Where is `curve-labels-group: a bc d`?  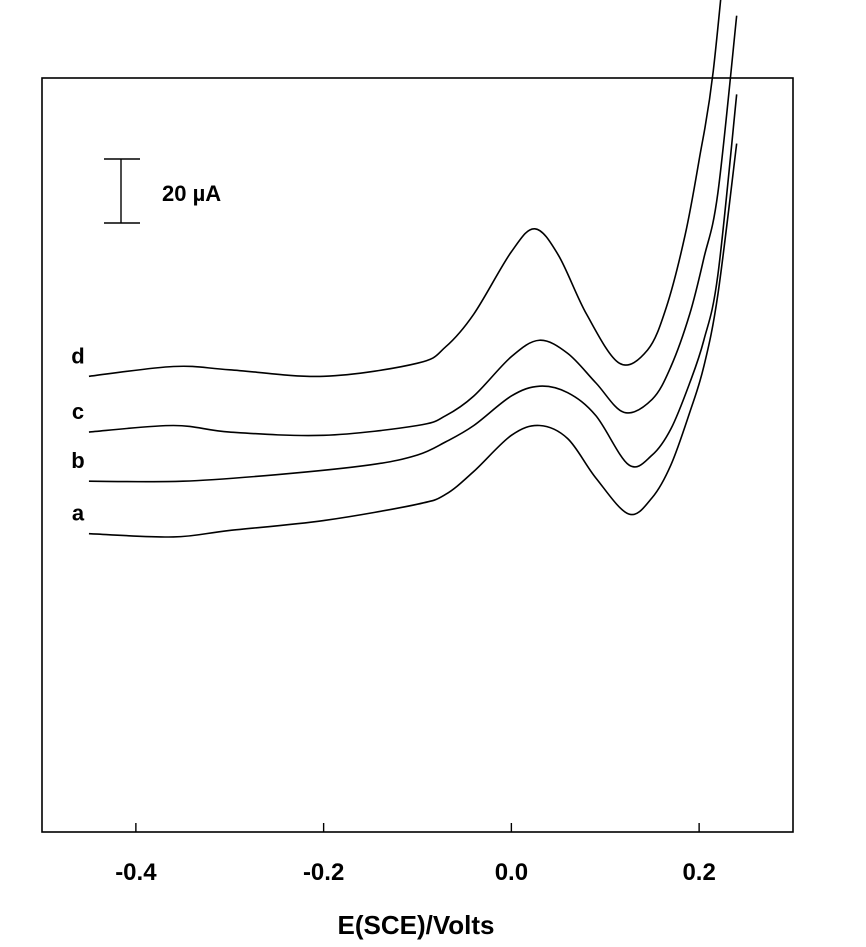
curve-labels-group: a bc d is located at coordinates (78, 434).